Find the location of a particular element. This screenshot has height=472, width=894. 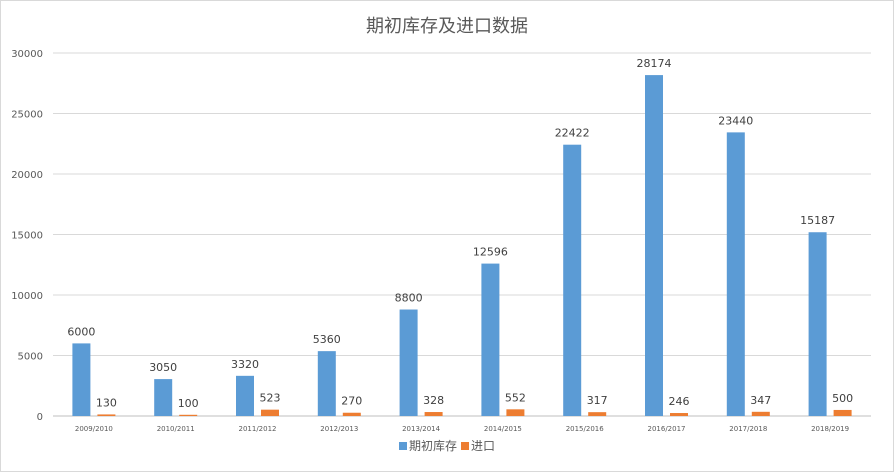

data-label-series-1-9: 500 is located at coordinates (842, 398).